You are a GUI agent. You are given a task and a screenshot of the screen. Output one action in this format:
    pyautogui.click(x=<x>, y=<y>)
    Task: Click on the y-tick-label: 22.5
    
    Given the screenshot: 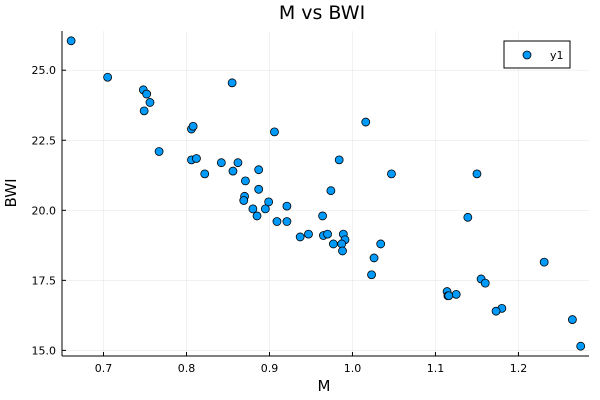 What is the action you would take?
    pyautogui.click(x=44, y=140)
    